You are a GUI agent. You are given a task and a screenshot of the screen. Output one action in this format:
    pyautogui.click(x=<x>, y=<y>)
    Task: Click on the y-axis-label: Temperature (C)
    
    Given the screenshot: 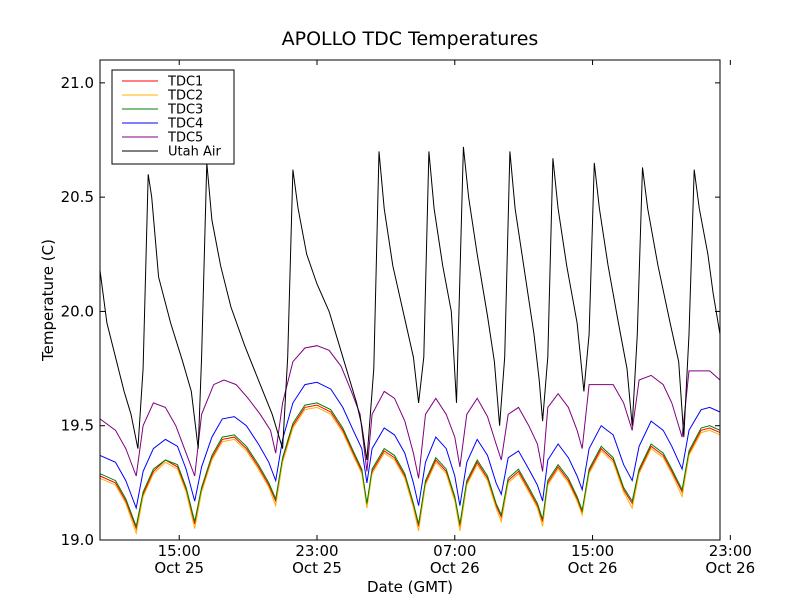 What is the action you would take?
    pyautogui.click(x=48, y=300)
    